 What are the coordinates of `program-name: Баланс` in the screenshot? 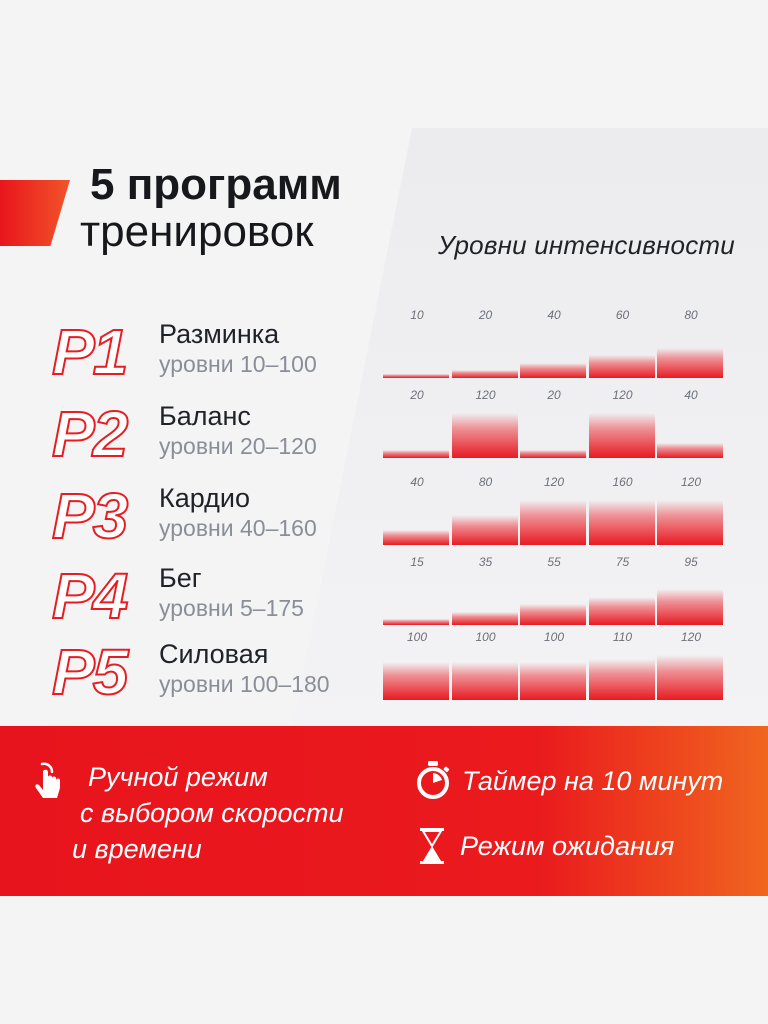 It's located at (205, 416).